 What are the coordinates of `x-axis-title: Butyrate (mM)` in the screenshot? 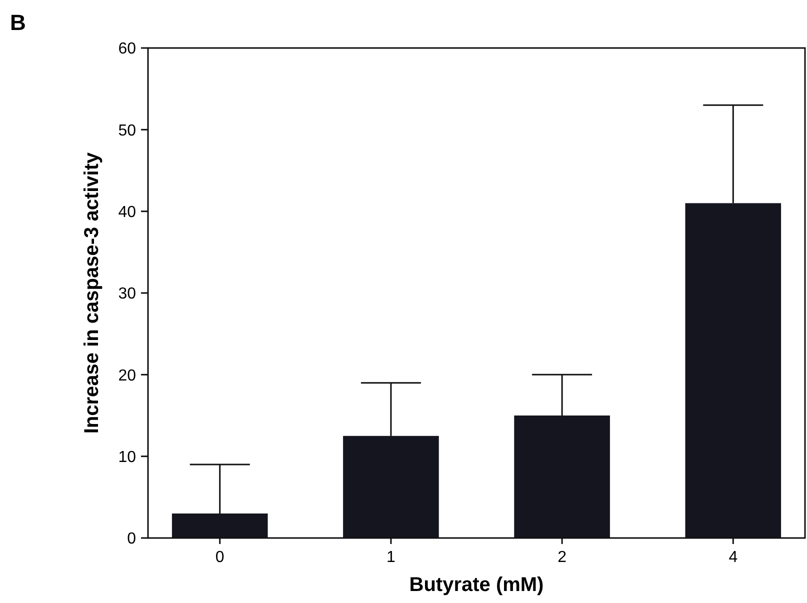 It's located at (476, 585).